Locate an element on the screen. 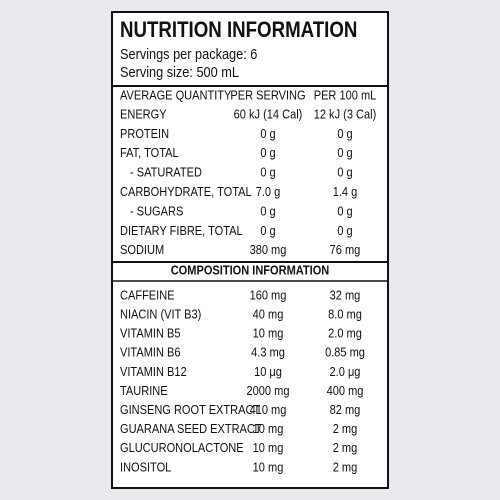  row-value: 2000 mg is located at coordinates (268, 390).